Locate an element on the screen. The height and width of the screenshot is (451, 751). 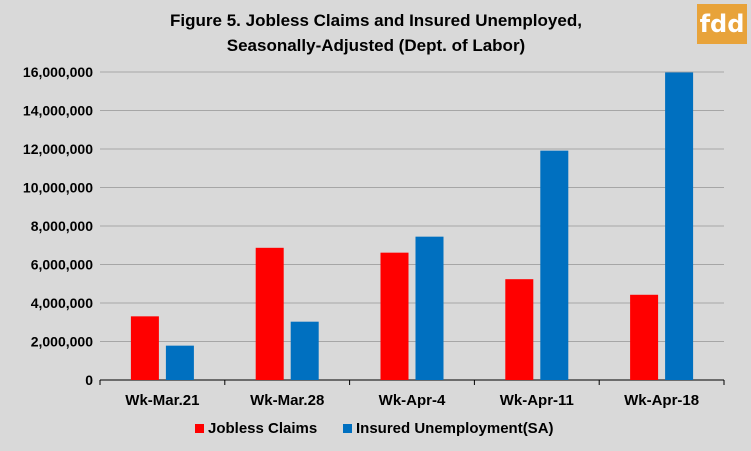
logo-text: fdd is located at coordinates (722, 24).